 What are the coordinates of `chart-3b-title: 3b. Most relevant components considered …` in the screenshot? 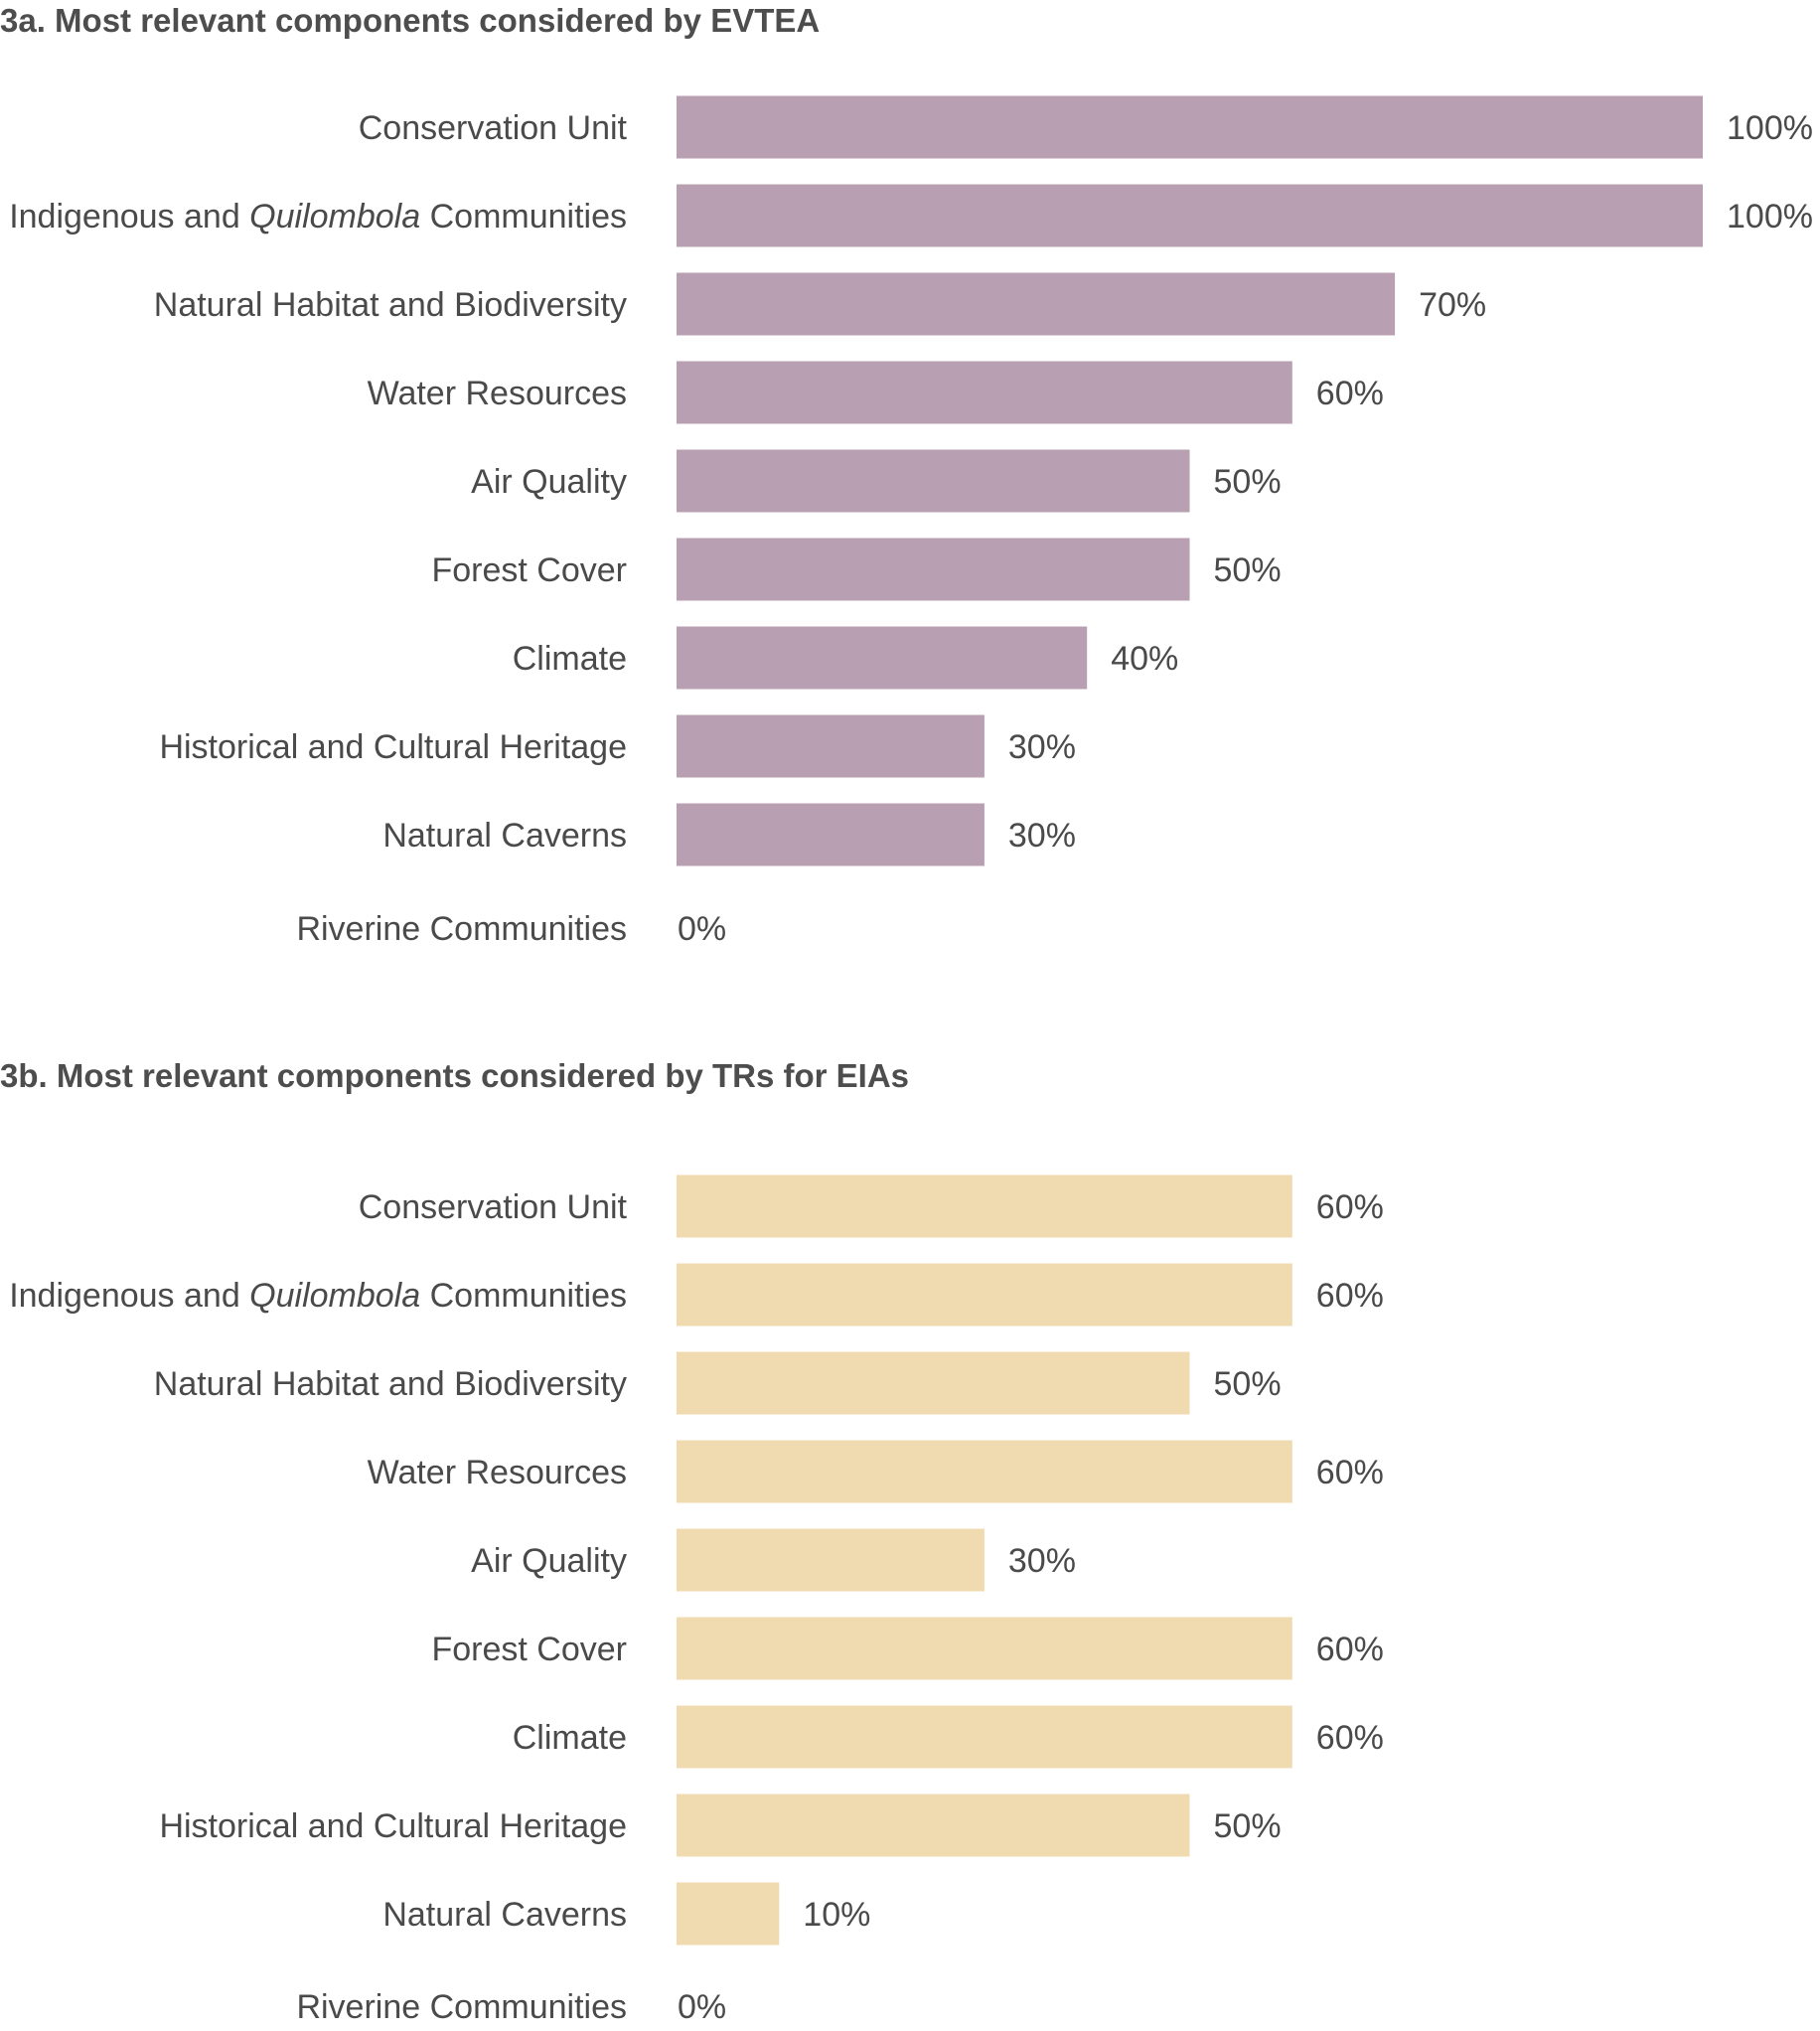 It's located at (454, 1075).